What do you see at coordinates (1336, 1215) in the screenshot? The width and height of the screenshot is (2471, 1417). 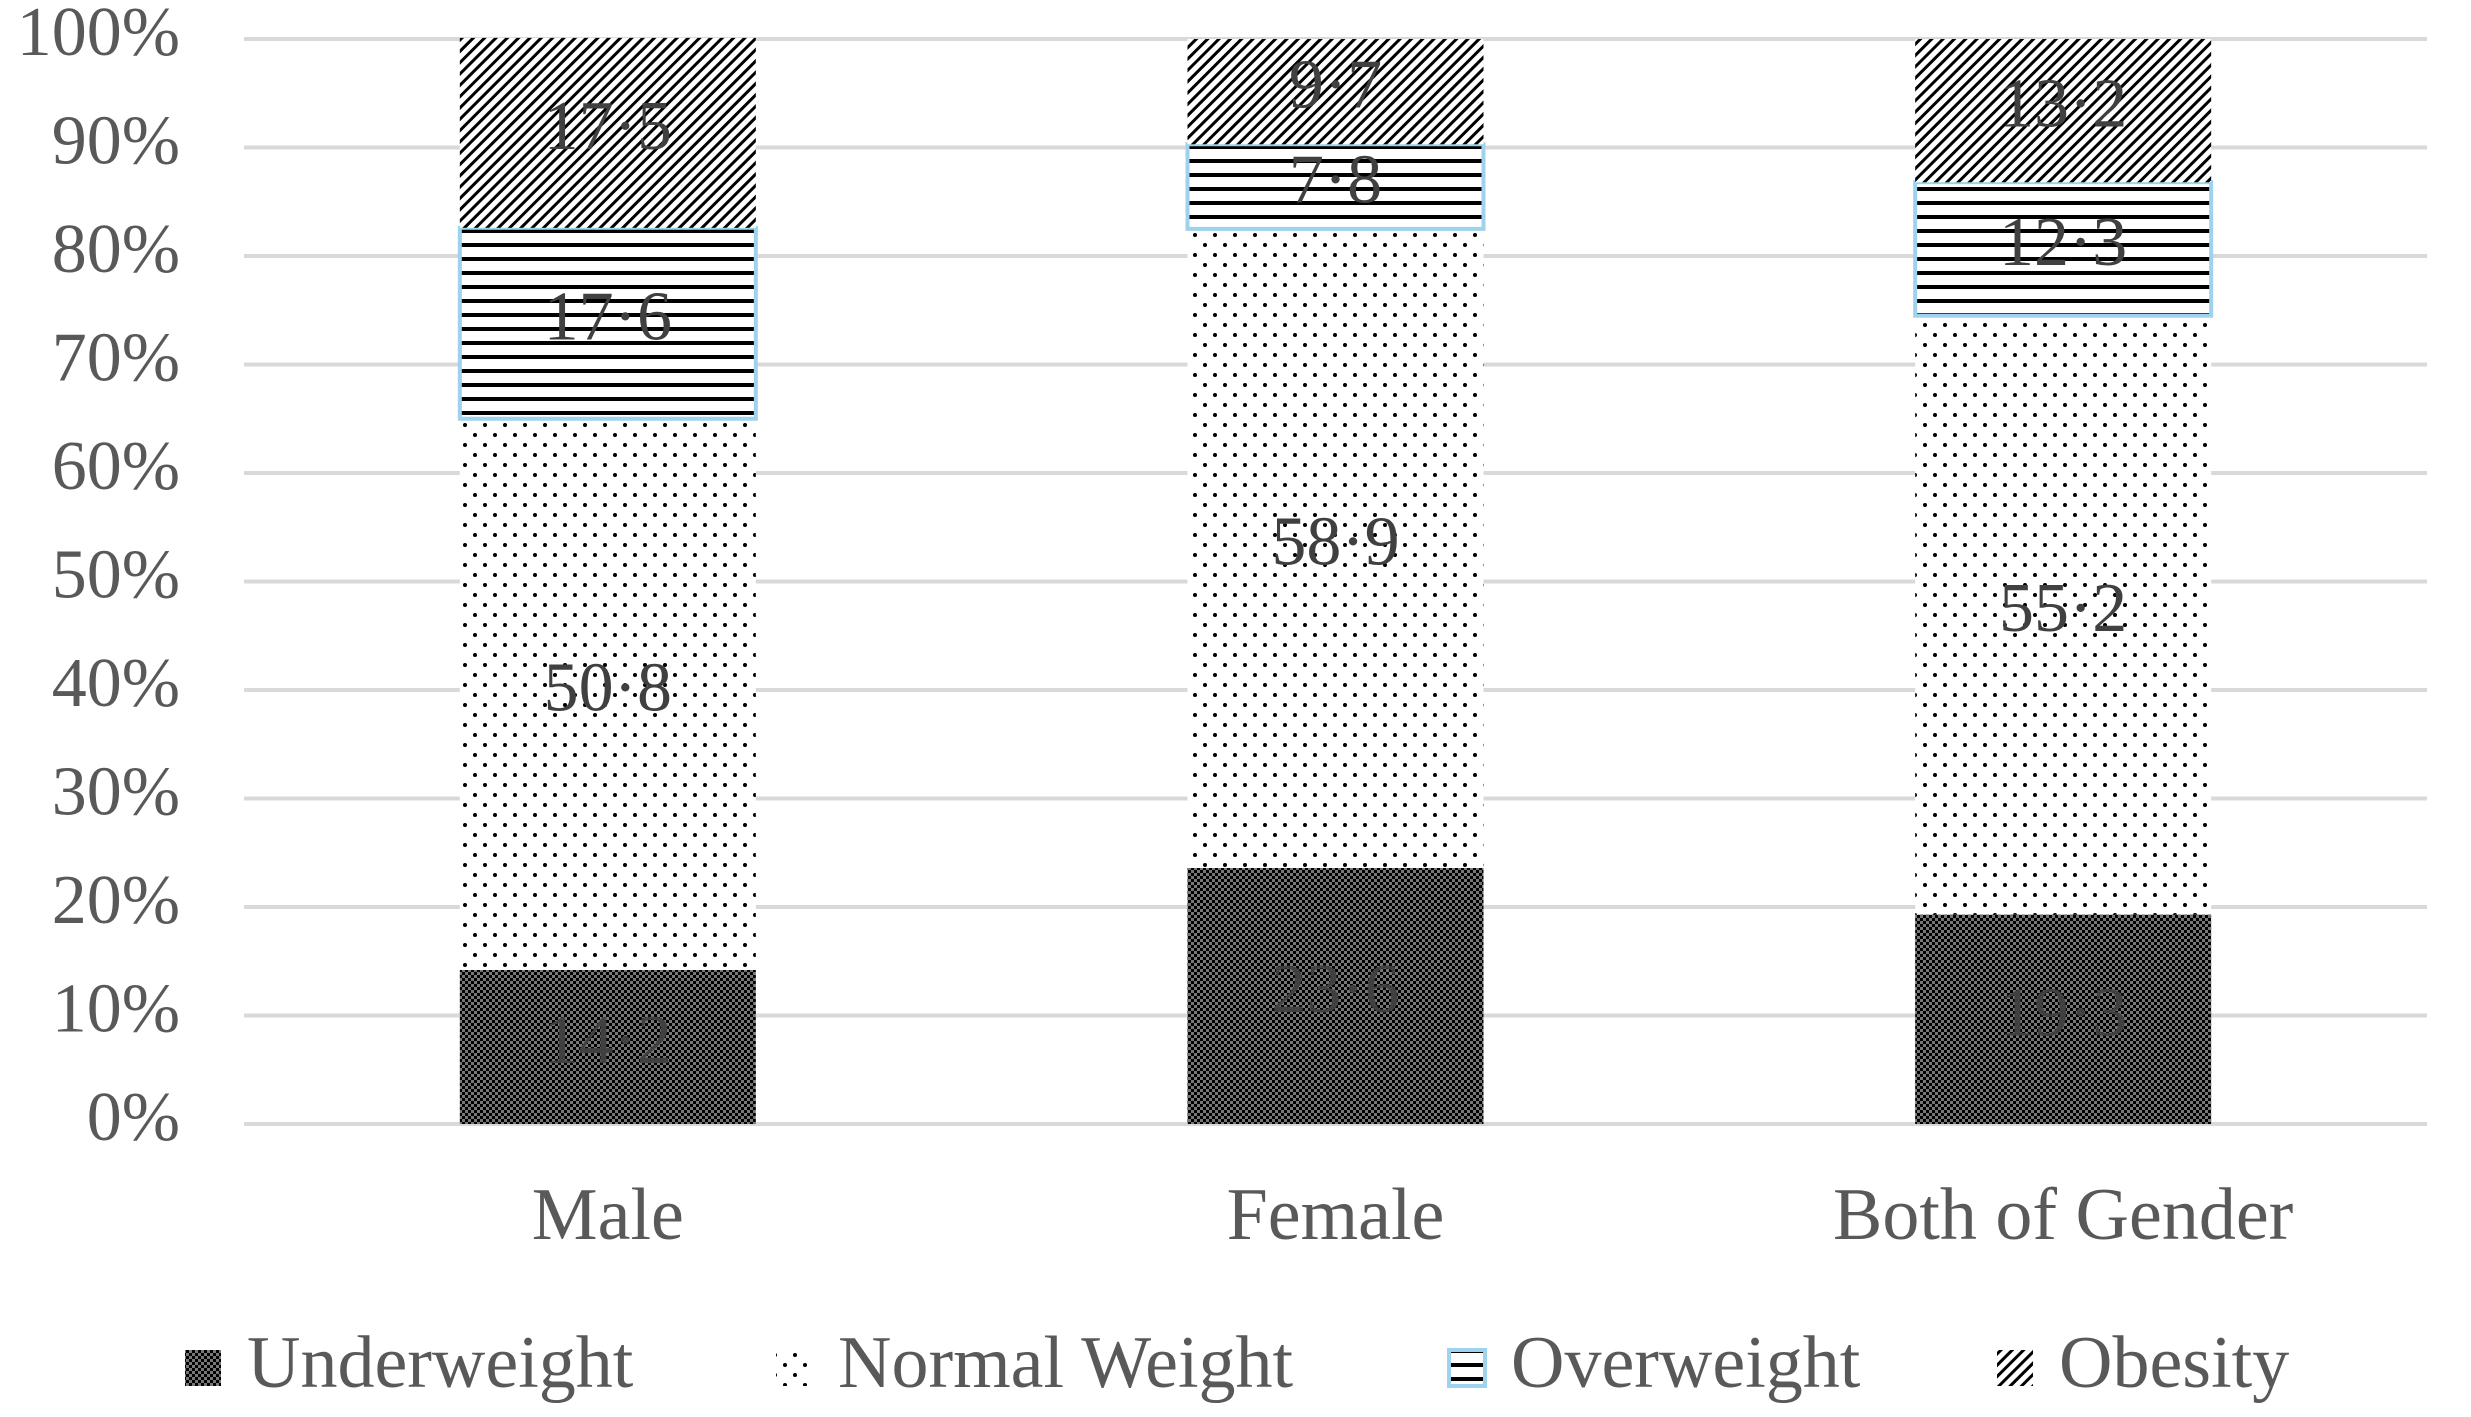 I see `x-tick-label: Female` at bounding box center [1336, 1215].